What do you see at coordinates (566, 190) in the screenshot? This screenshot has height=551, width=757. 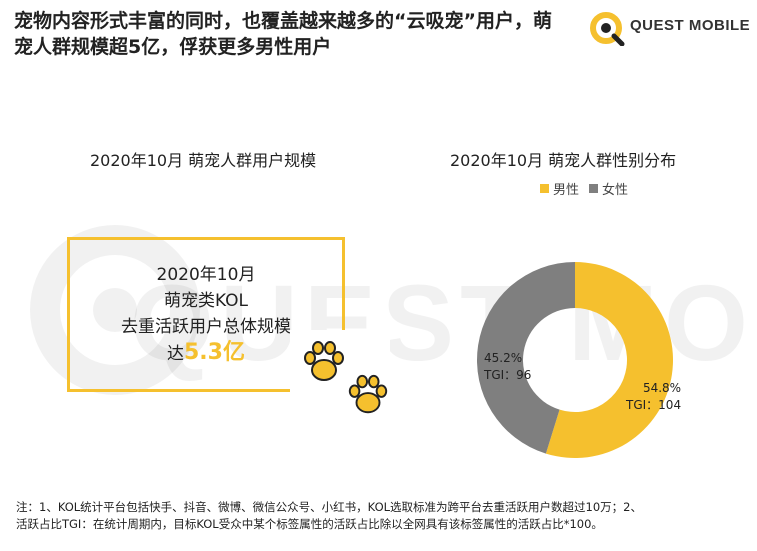 I see `legend-label-male: 男性` at bounding box center [566, 190].